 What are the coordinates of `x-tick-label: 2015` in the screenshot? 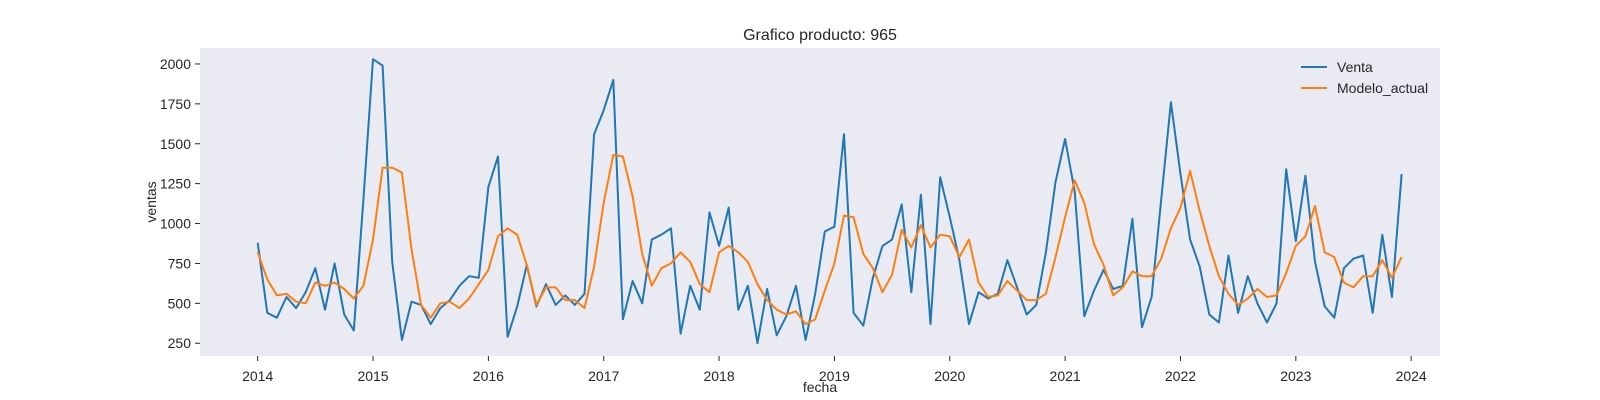 It's located at (372, 376).